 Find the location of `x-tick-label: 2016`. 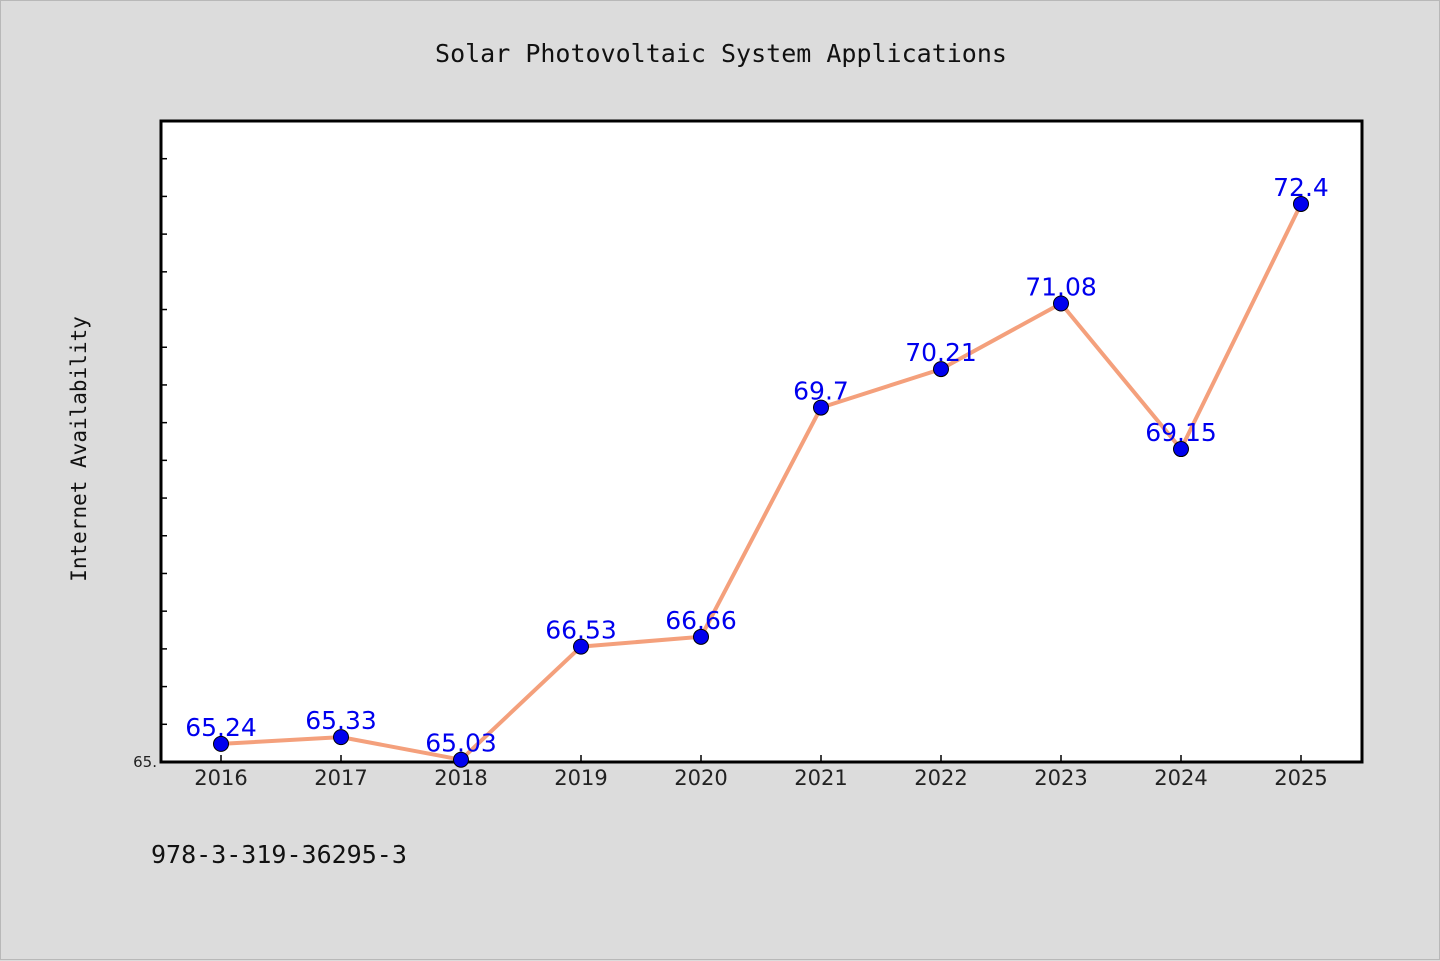

x-tick-label: 2016 is located at coordinates (220, 778).